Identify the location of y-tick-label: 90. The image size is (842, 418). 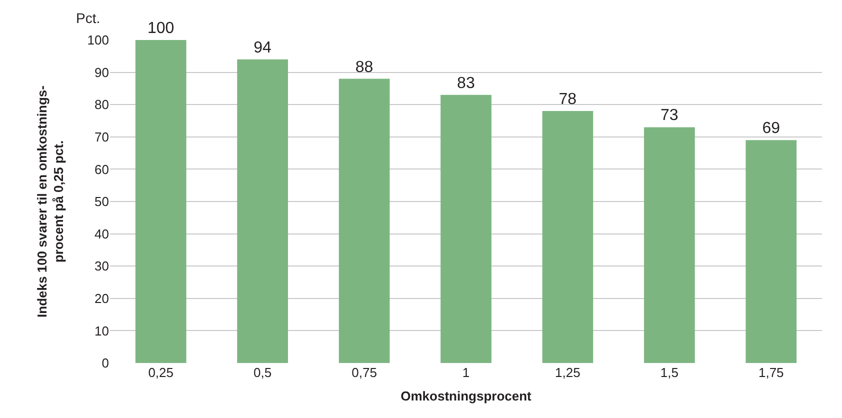
(101, 72).